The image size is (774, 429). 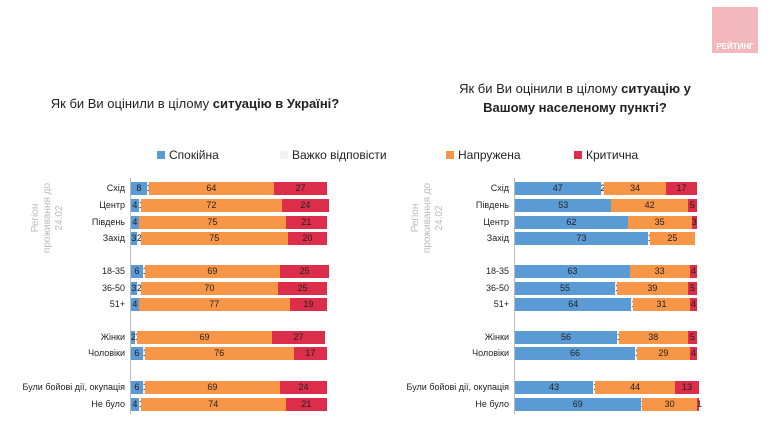 I want to click on bar-segment-calm: 47, so click(x=558, y=188).